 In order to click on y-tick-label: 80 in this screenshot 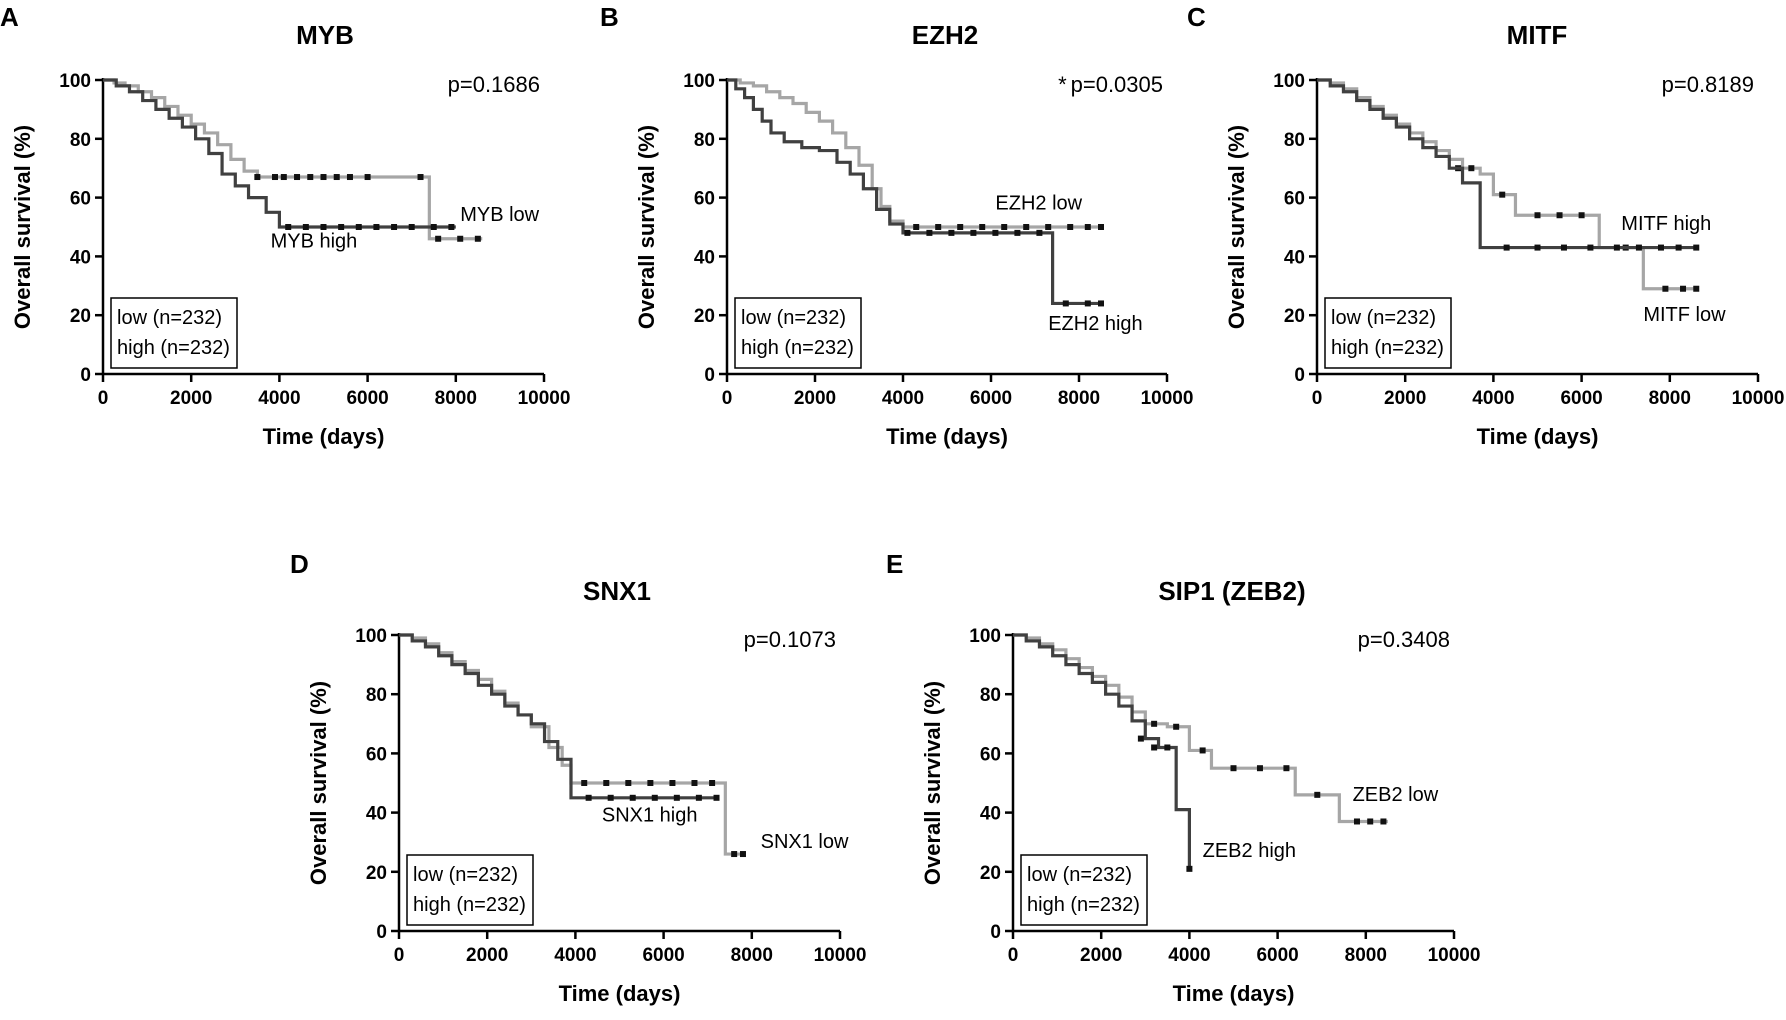, I will do `click(1294, 140)`.